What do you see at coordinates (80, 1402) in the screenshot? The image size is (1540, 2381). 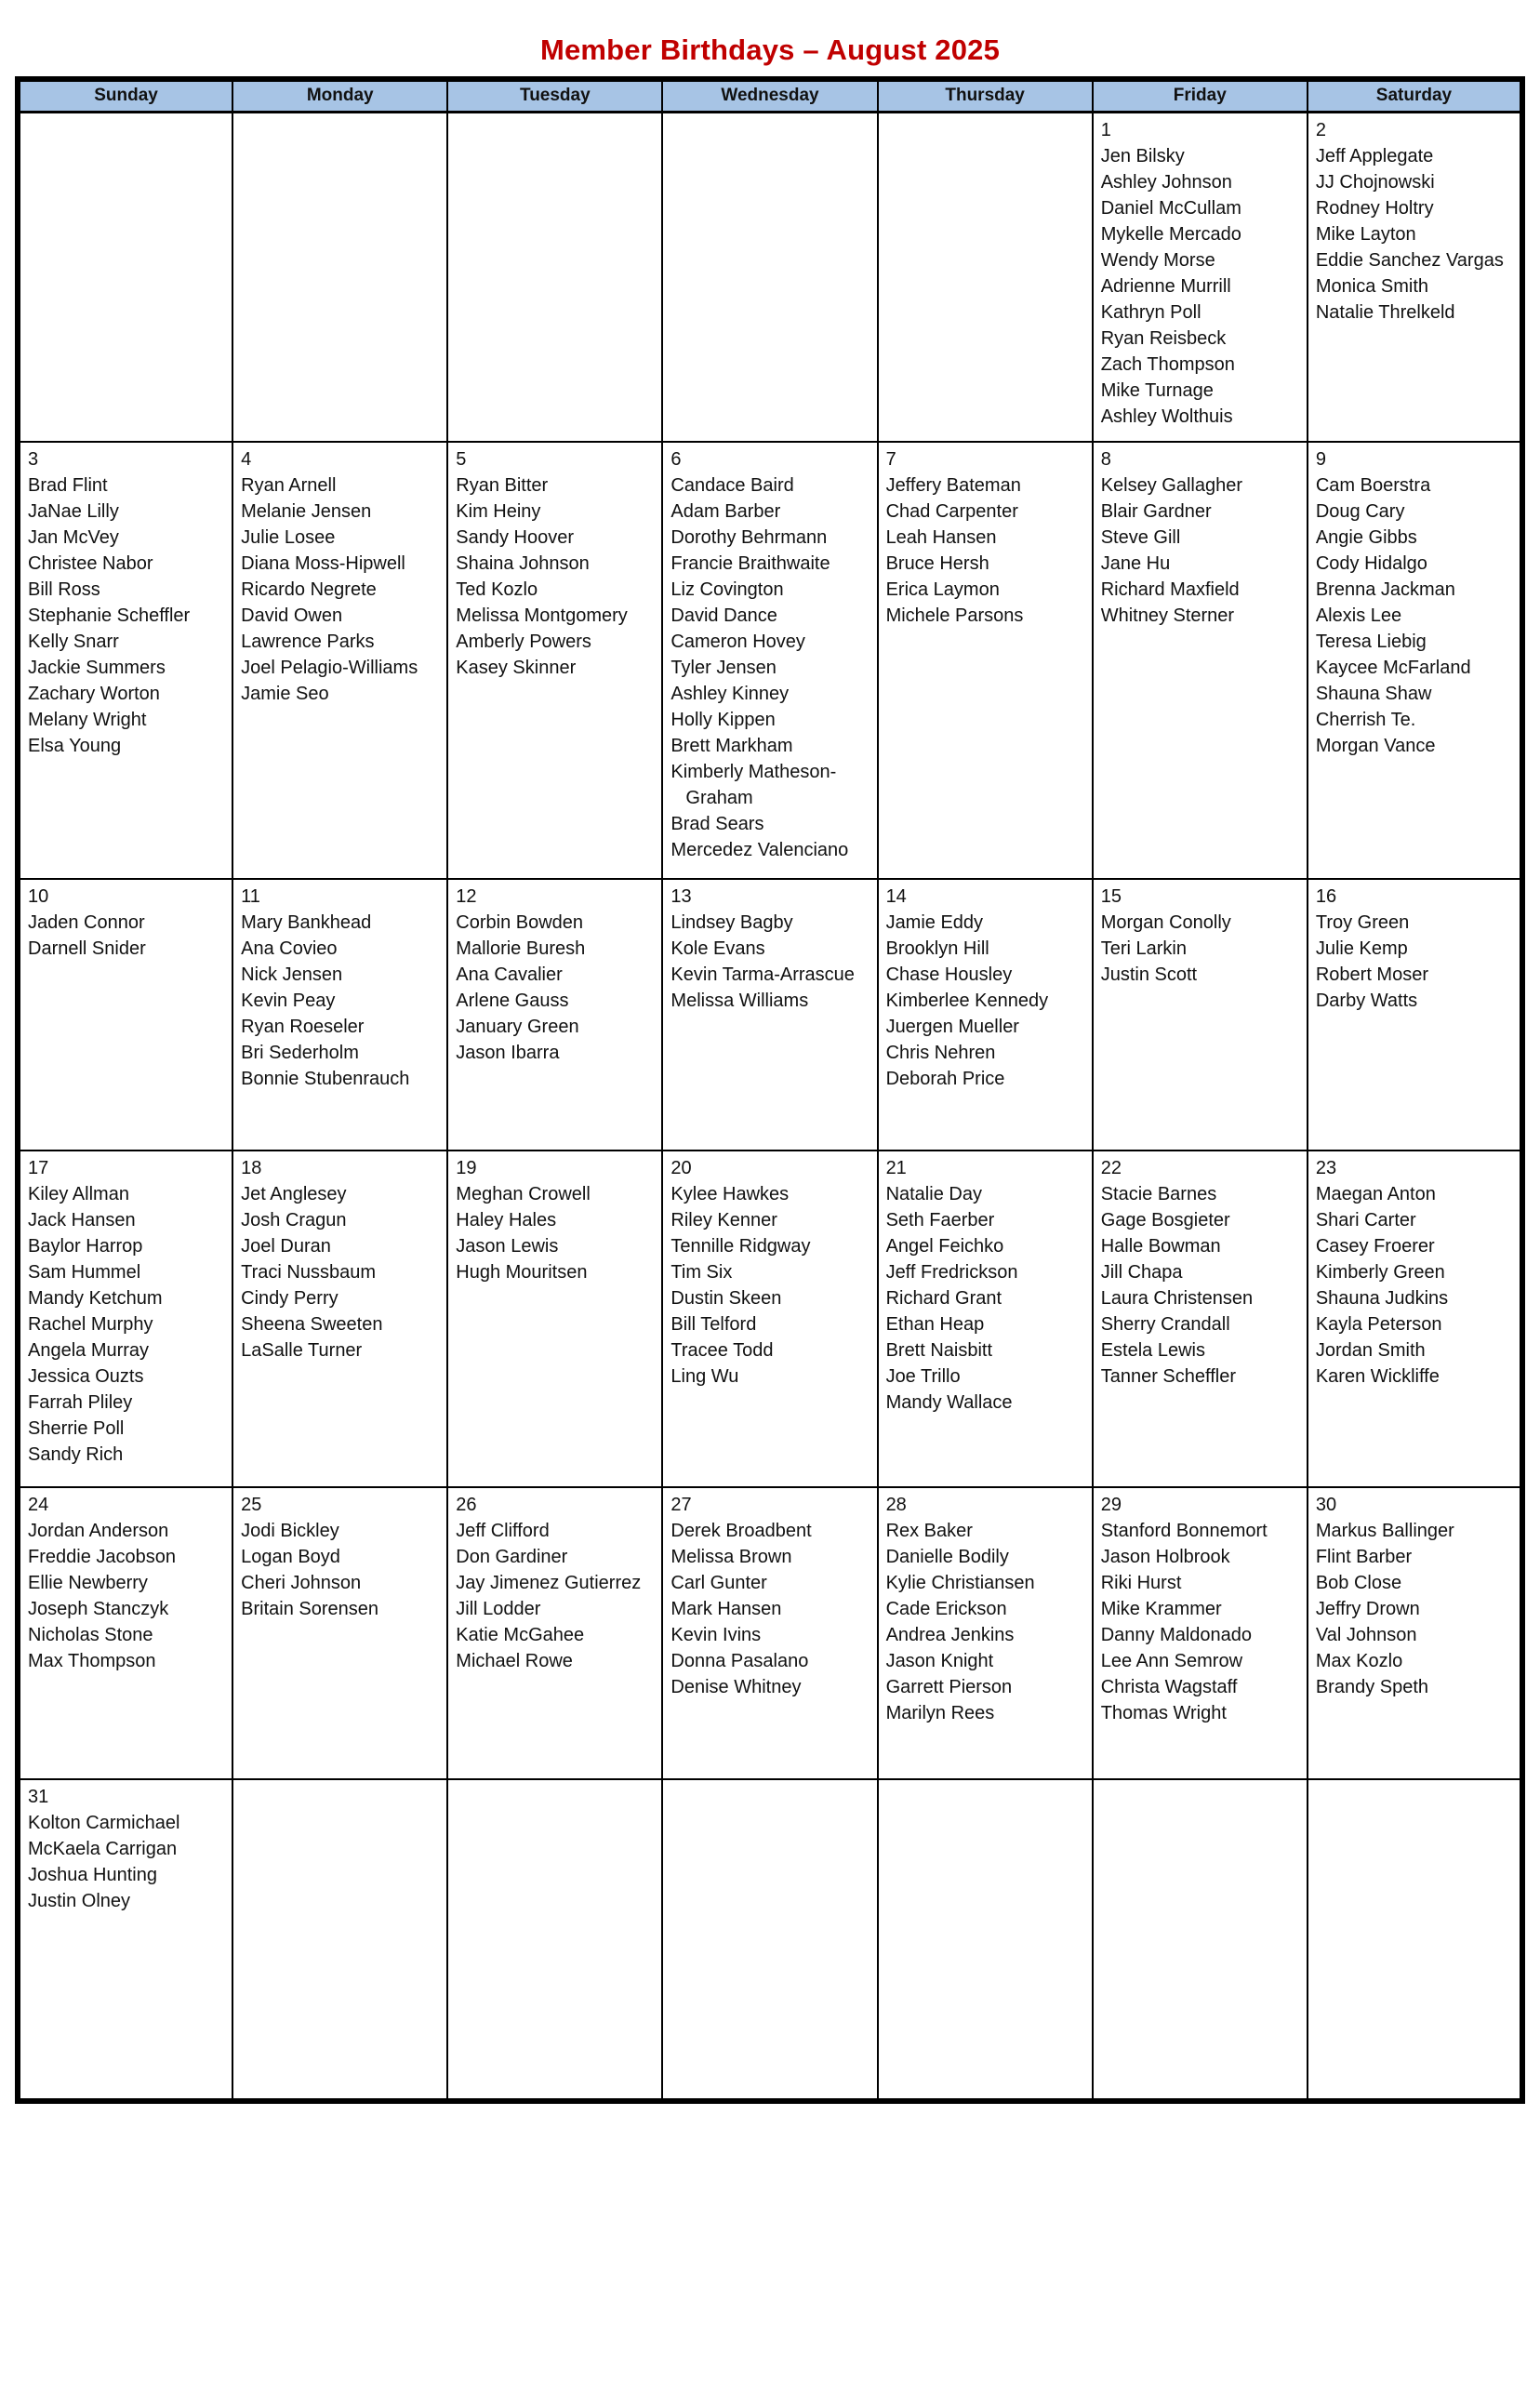 I see `member-name: Farrah Pliley` at bounding box center [80, 1402].